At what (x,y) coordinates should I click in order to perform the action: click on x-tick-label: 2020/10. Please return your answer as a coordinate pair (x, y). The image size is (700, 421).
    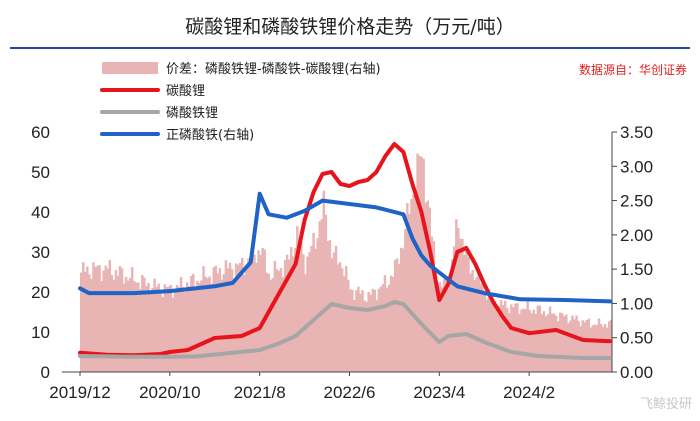
    Looking at the image, I should click on (169, 392).